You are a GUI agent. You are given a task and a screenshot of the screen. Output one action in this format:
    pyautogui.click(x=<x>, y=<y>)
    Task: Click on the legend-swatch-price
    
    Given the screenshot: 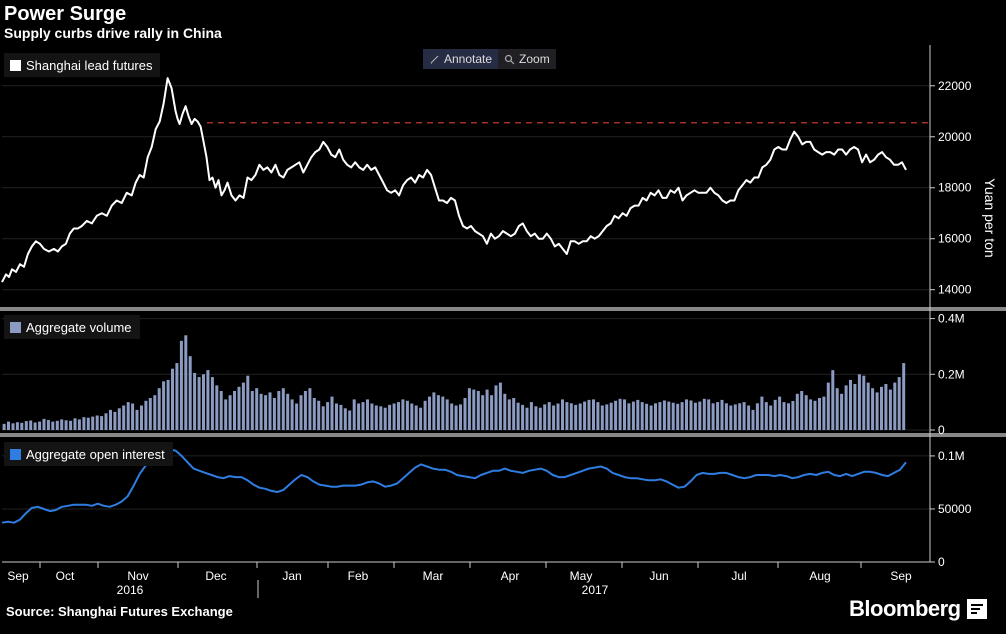 What is the action you would take?
    pyautogui.click(x=15, y=65)
    